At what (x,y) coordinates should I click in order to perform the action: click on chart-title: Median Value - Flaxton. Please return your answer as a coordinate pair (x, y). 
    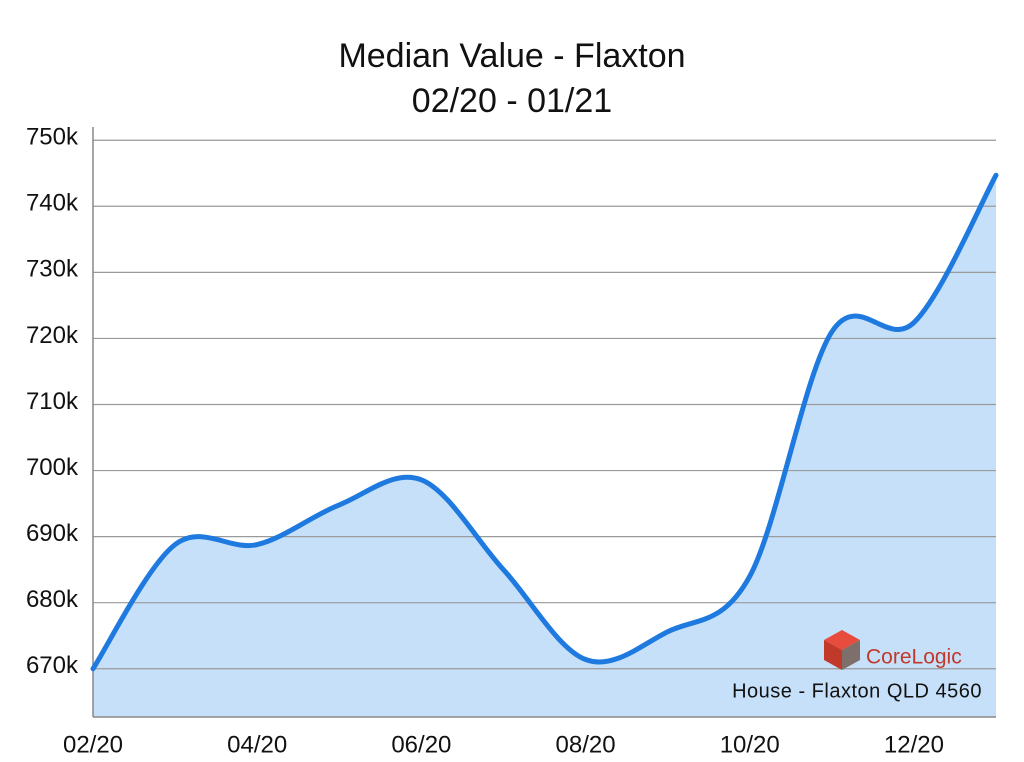
    Looking at the image, I should click on (511, 56).